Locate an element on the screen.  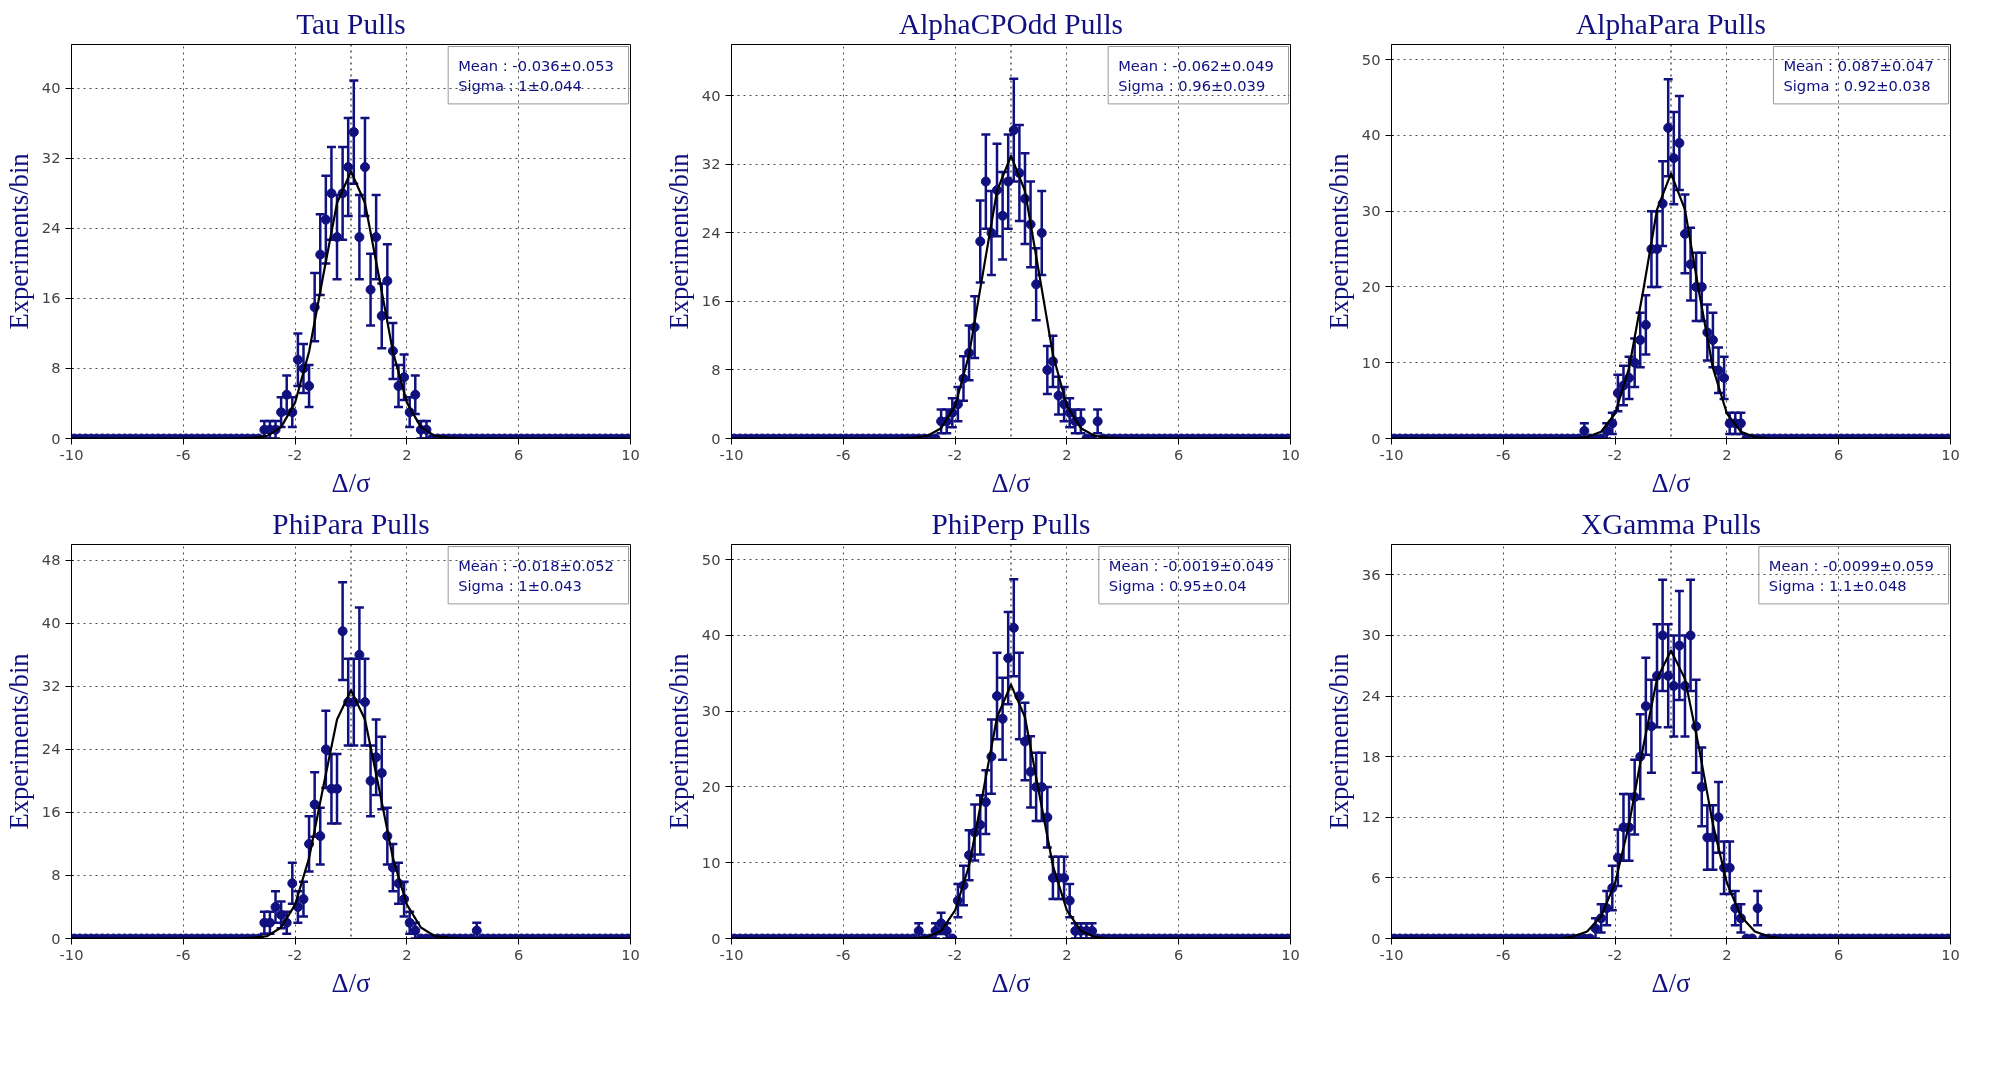
chart-title: Tau Pulls is located at coordinates (351, 23).